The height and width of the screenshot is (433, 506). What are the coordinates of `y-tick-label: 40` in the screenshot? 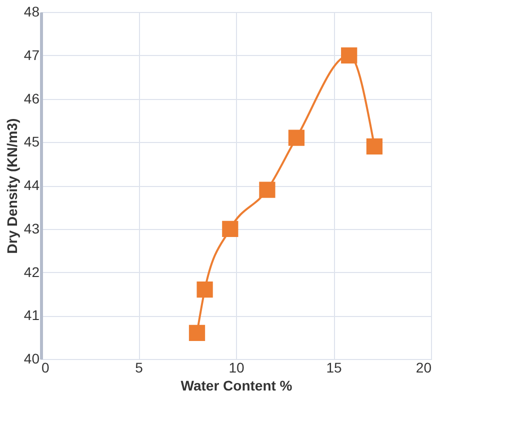 It's located at (32, 358).